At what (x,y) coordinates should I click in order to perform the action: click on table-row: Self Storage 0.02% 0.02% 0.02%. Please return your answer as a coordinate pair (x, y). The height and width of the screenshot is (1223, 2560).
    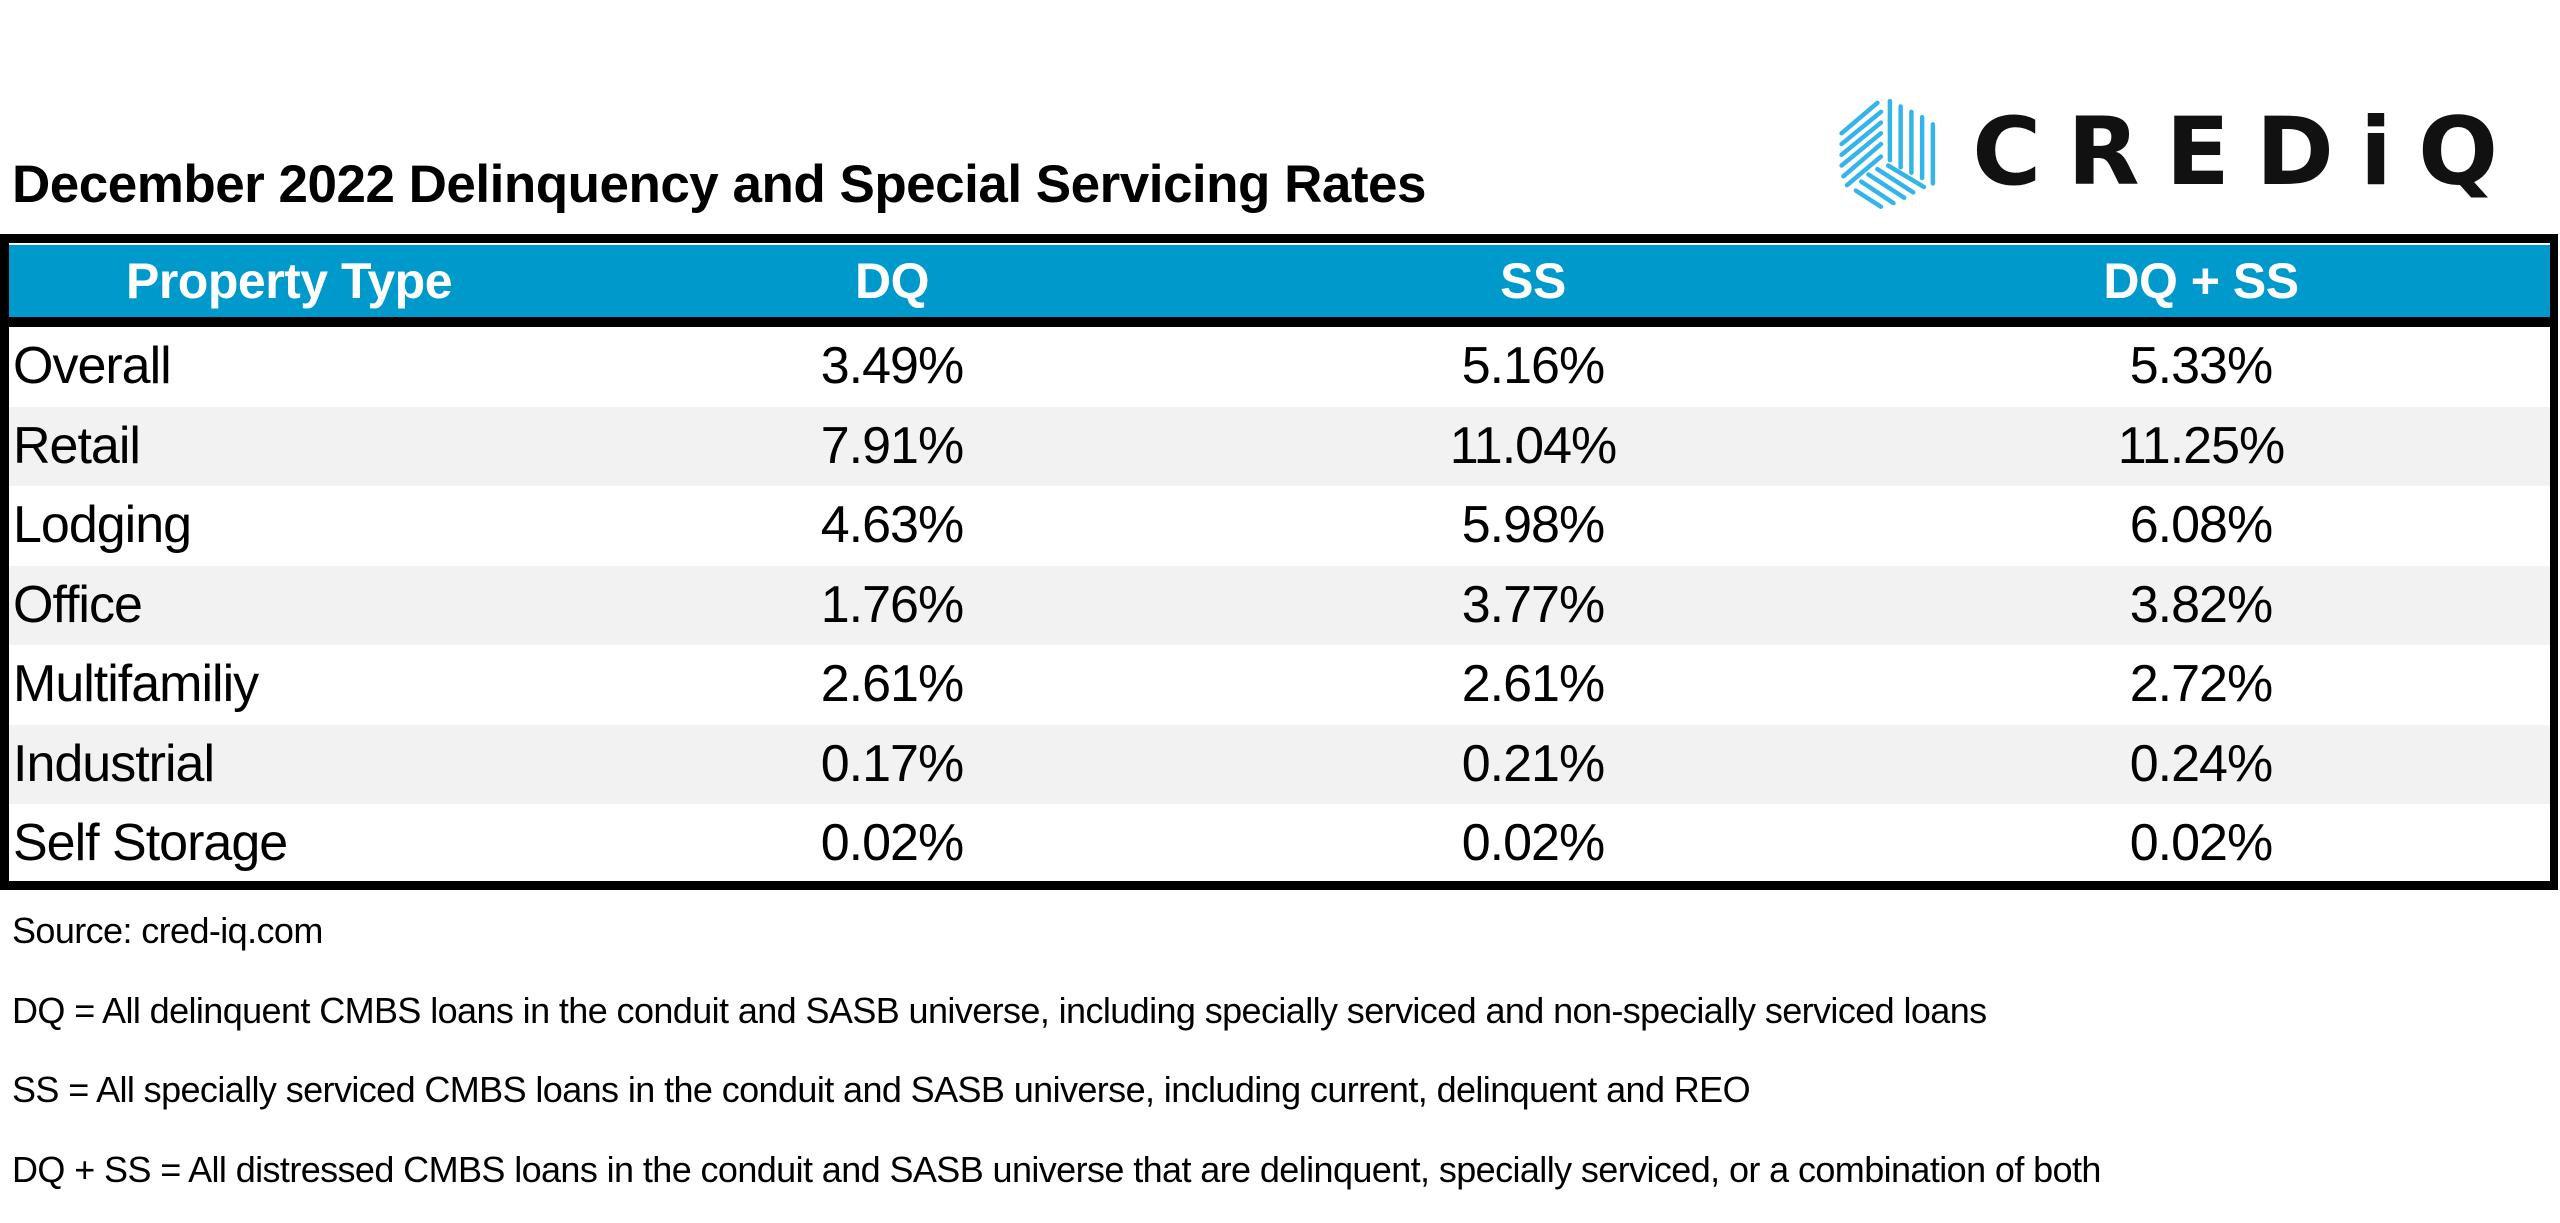
    Looking at the image, I should click on (1279, 844).